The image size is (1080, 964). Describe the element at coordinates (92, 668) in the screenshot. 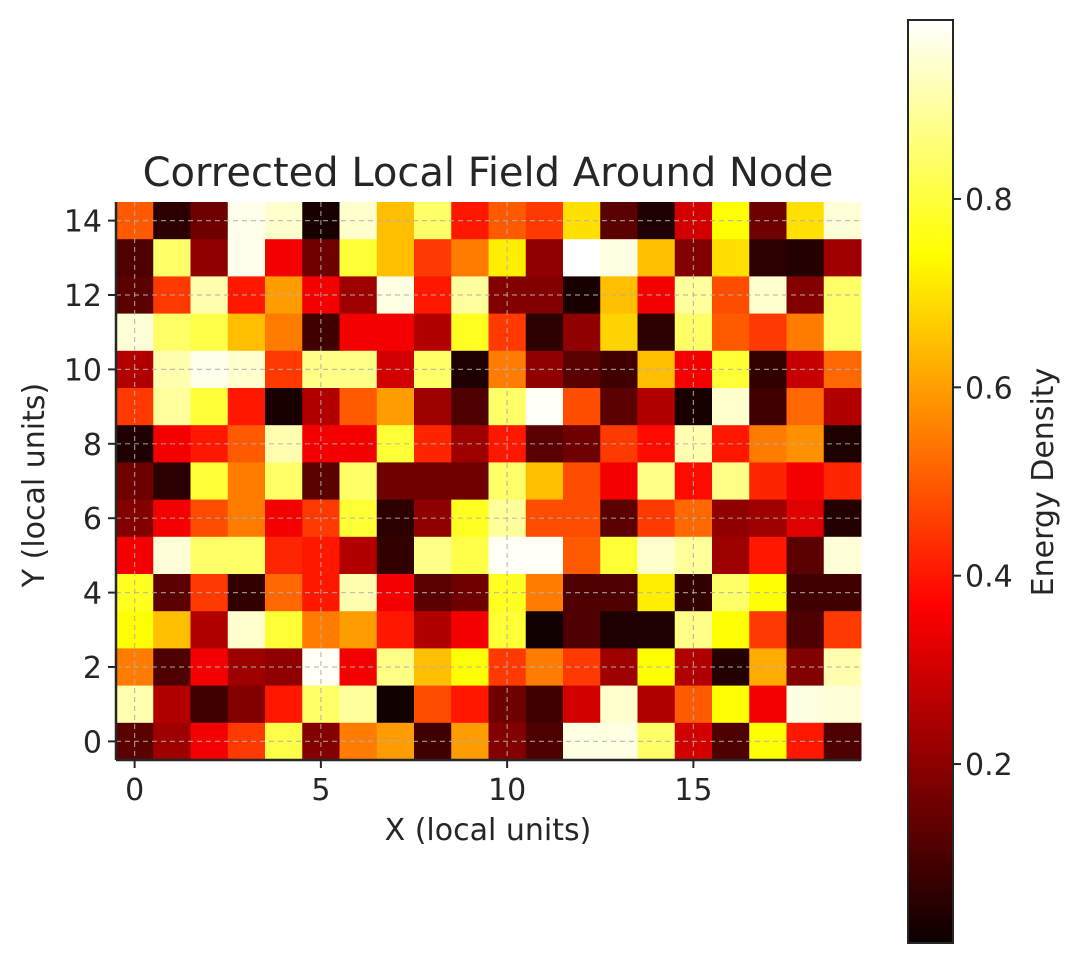

I see `y-tick-label: 2` at that location.